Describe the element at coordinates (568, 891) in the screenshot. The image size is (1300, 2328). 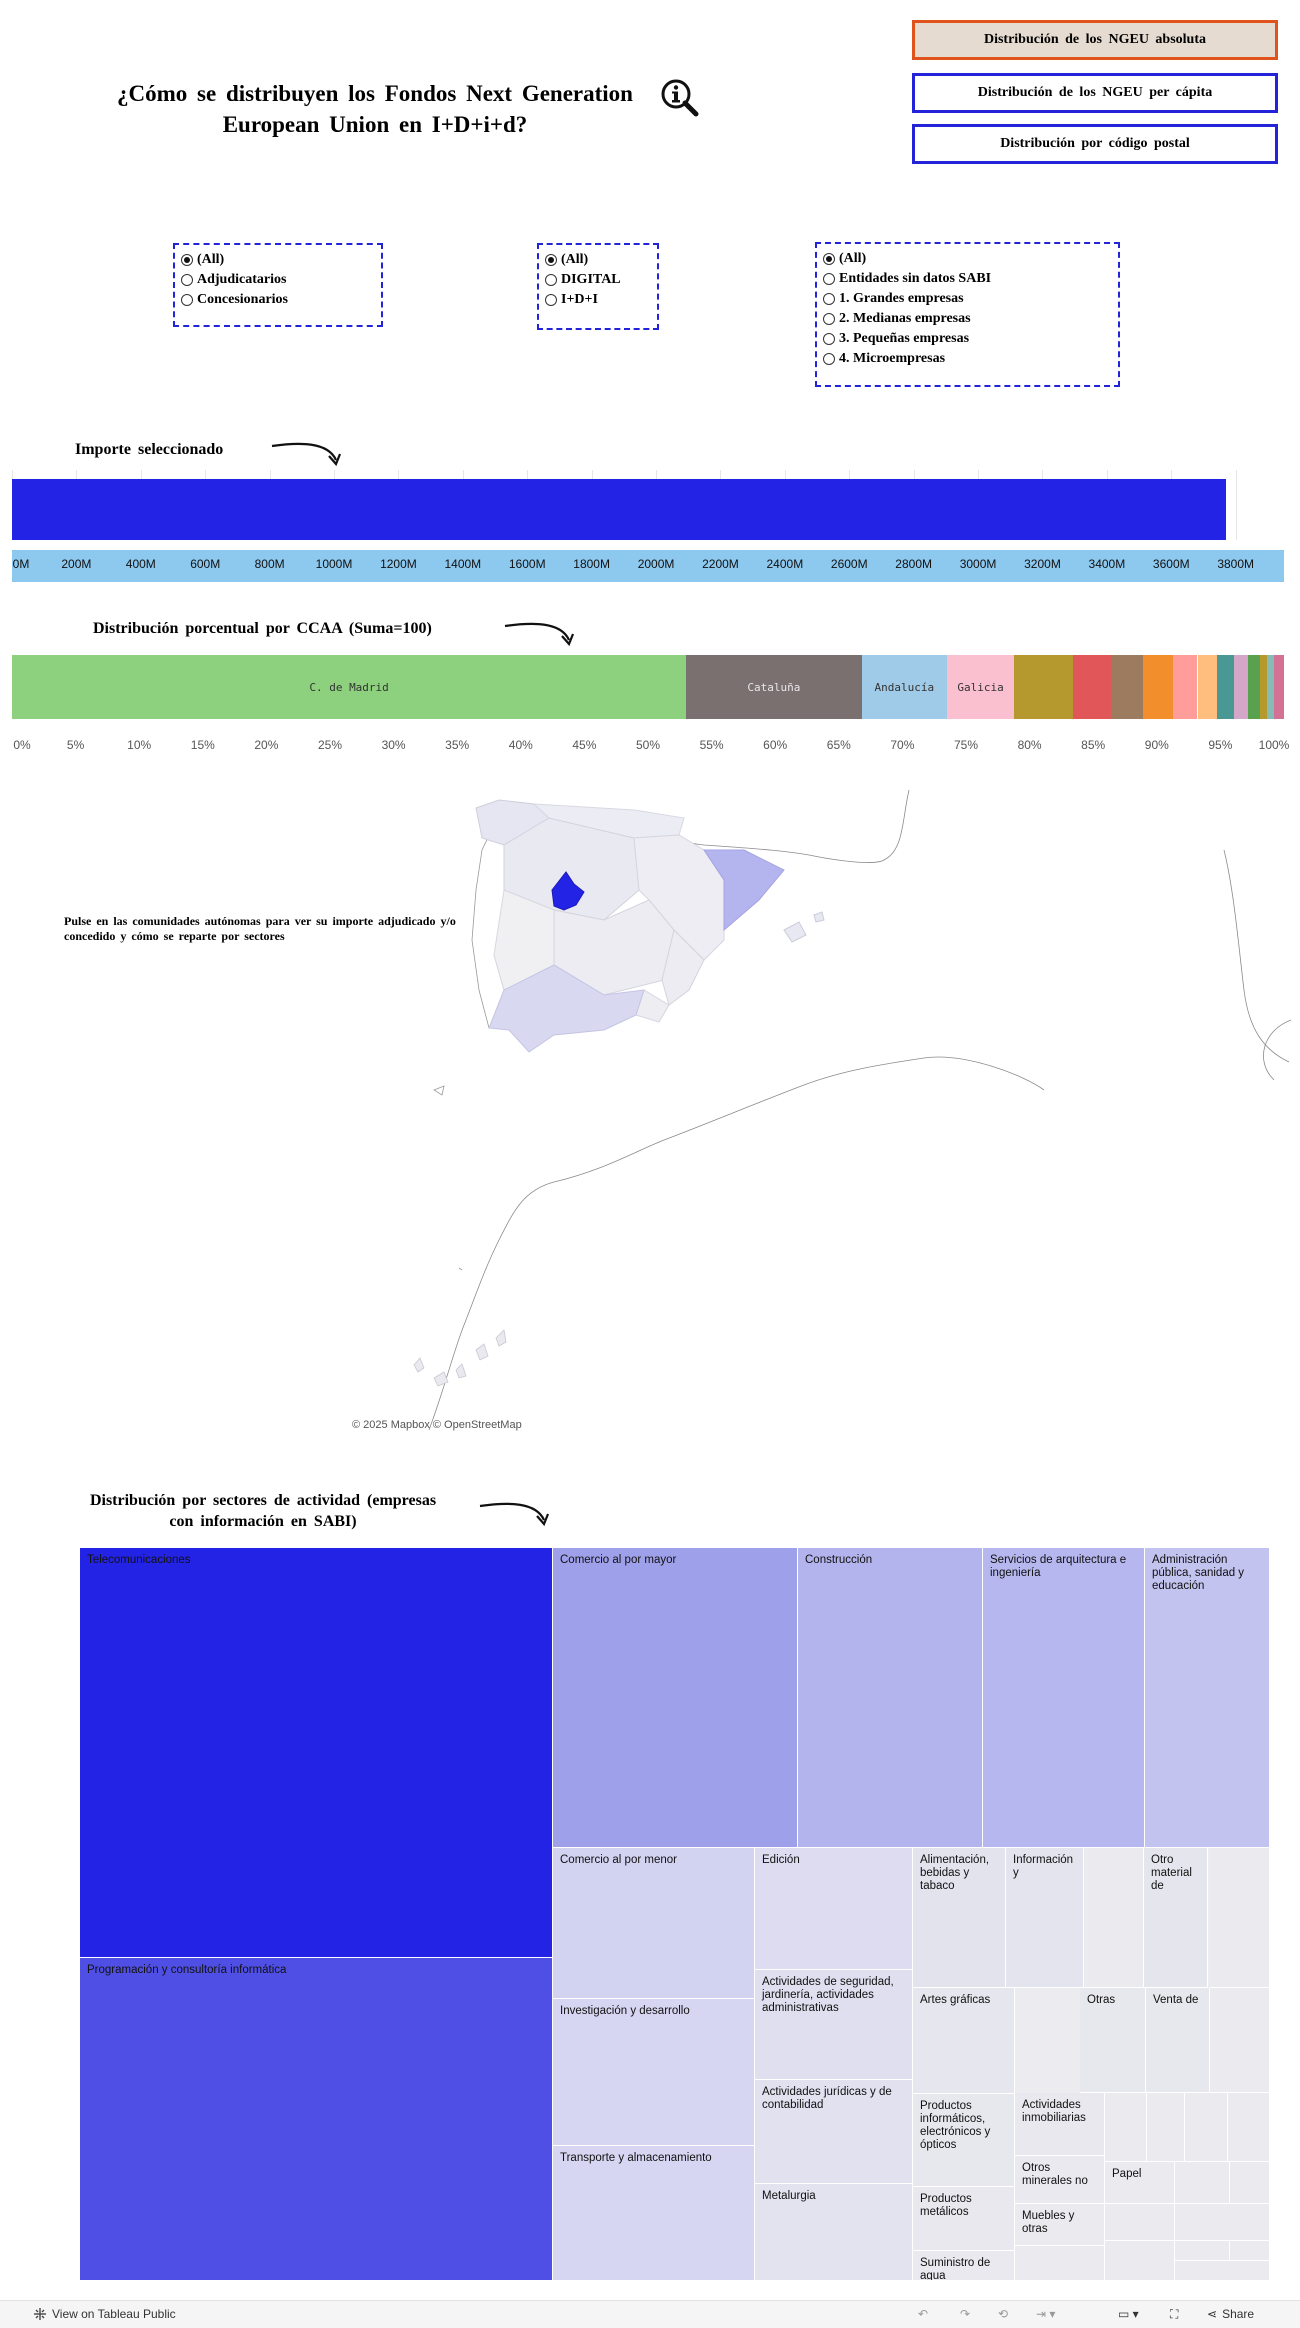
I see `region-madrid` at that location.